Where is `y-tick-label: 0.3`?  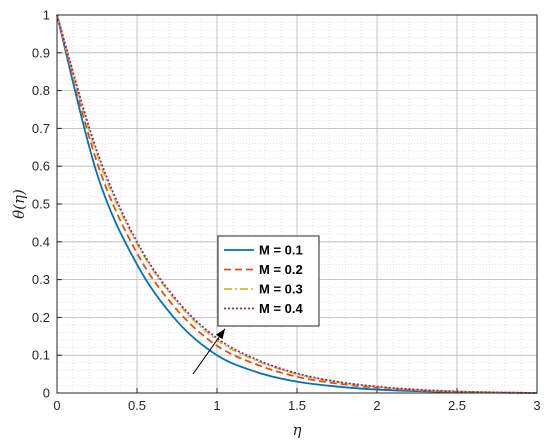 y-tick-label: 0.3 is located at coordinates (41, 279).